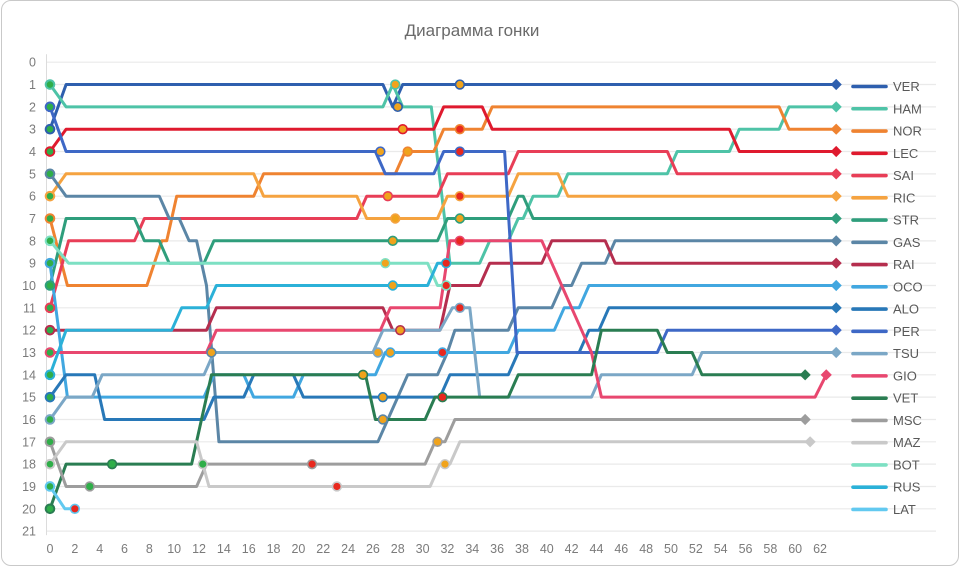 The height and width of the screenshot is (568, 960). Describe the element at coordinates (746, 549) in the screenshot. I see `x-tick-56: 56` at that location.